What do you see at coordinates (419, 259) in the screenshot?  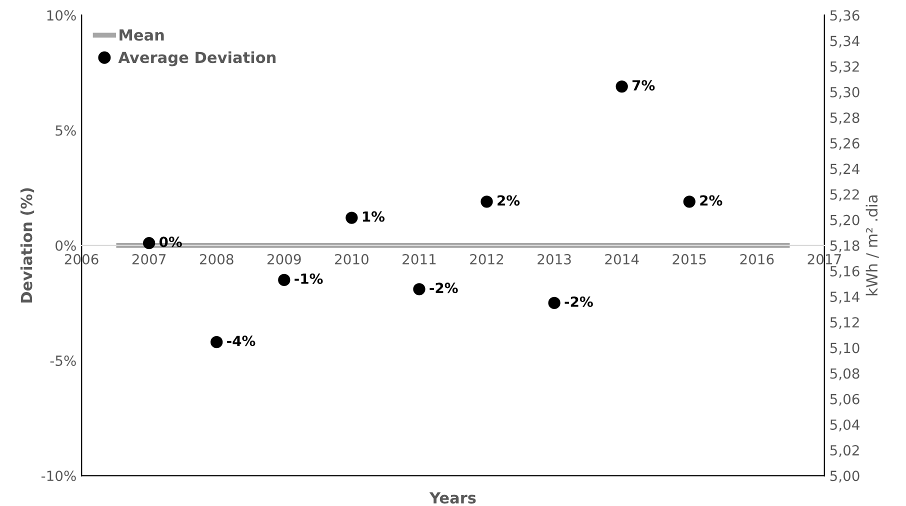 I see `x-tick-label: 2011` at bounding box center [419, 259].